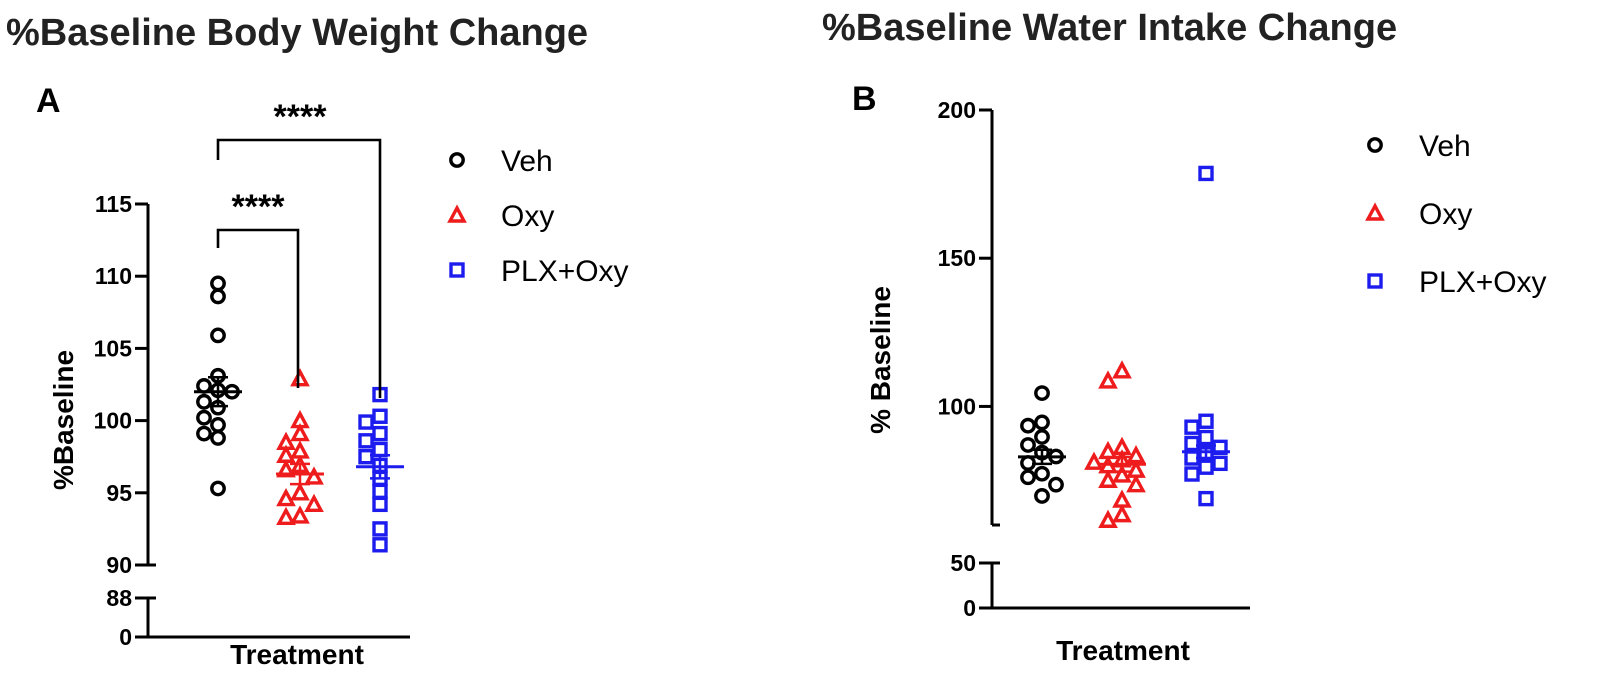 This screenshot has height=694, width=1606. What do you see at coordinates (119, 565) in the screenshot?
I see `panel-a-y-tick-label-90: 90` at bounding box center [119, 565].